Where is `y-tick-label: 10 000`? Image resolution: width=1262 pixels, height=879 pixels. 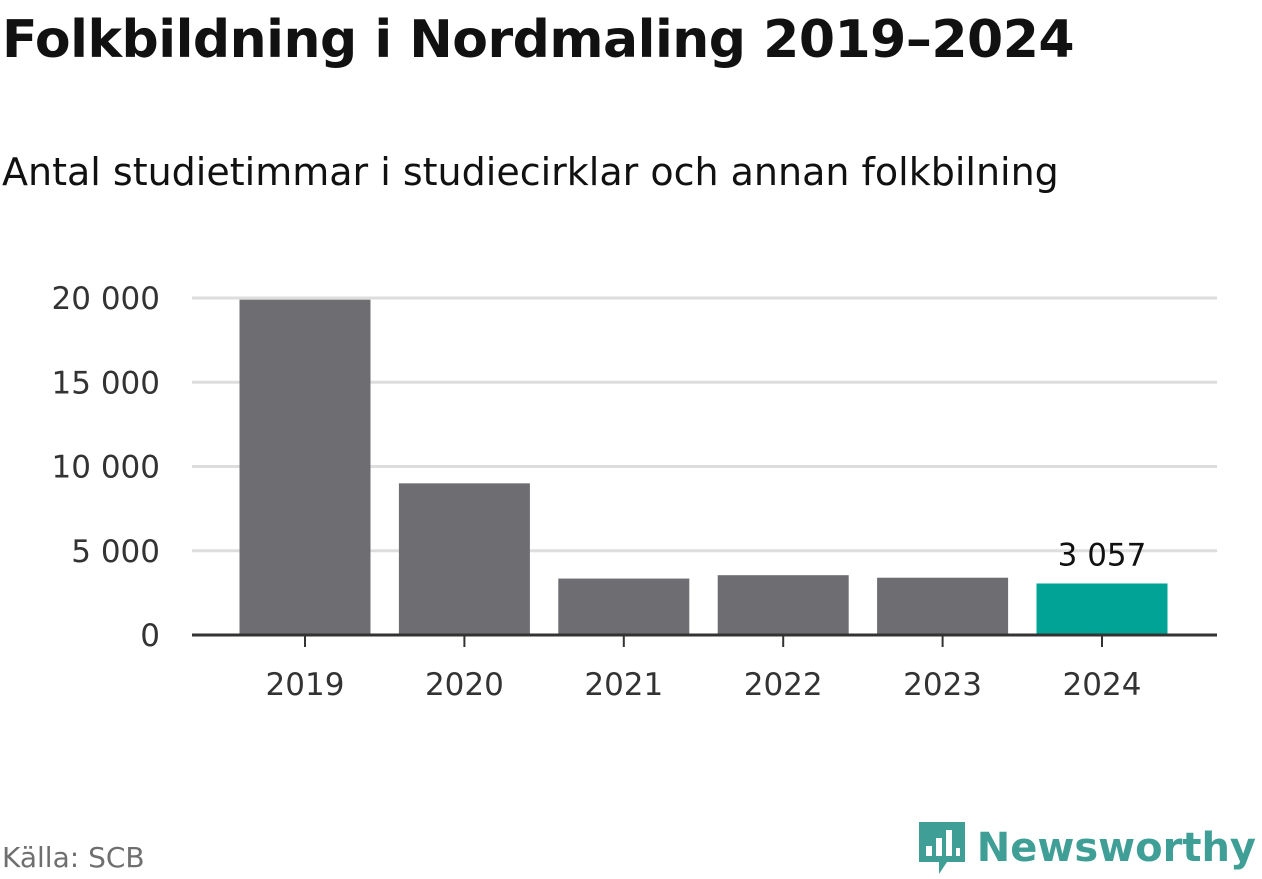 y-tick-label: 10 000 is located at coordinates (106, 468).